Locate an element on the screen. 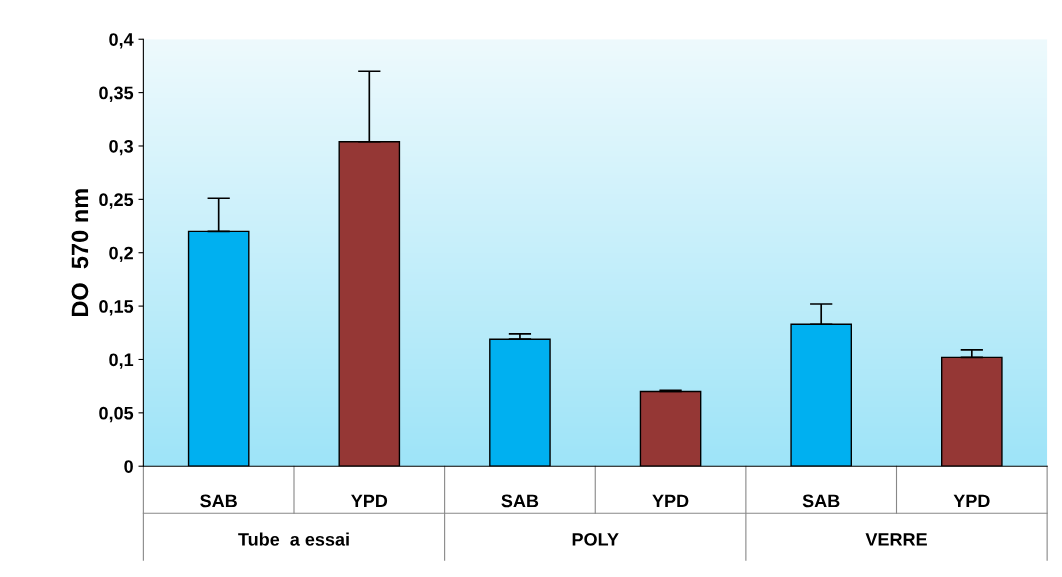 The width and height of the screenshot is (1062, 577). y-tick-label: 0,3 is located at coordinates (121, 147).